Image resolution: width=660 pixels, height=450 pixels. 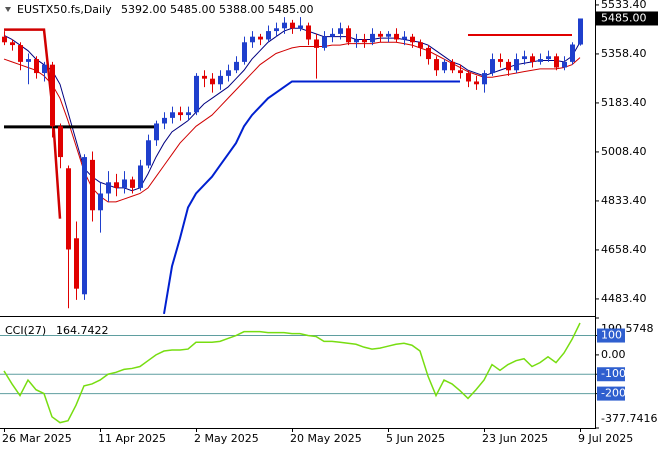 What do you see at coordinates (193, 9) in the screenshot?
I see `header-high: 5485.00` at bounding box center [193, 9].